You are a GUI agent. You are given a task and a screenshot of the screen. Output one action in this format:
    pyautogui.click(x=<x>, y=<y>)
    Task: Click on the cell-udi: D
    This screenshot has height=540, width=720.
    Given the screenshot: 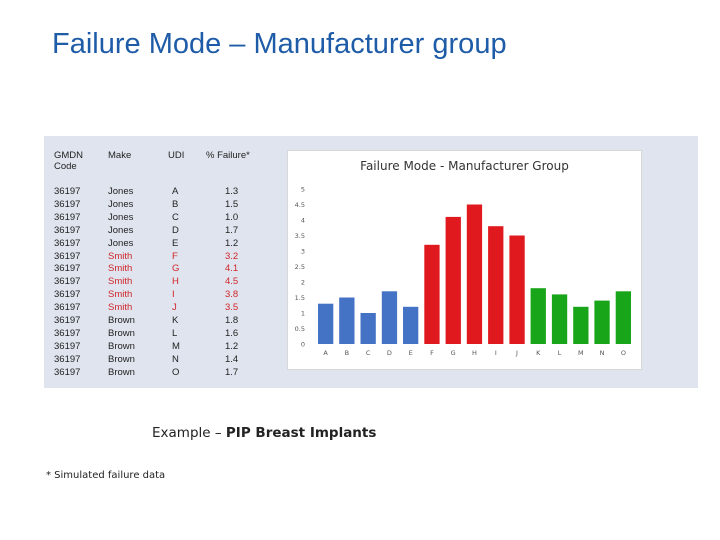 What is the action you would take?
    pyautogui.click(x=175, y=230)
    